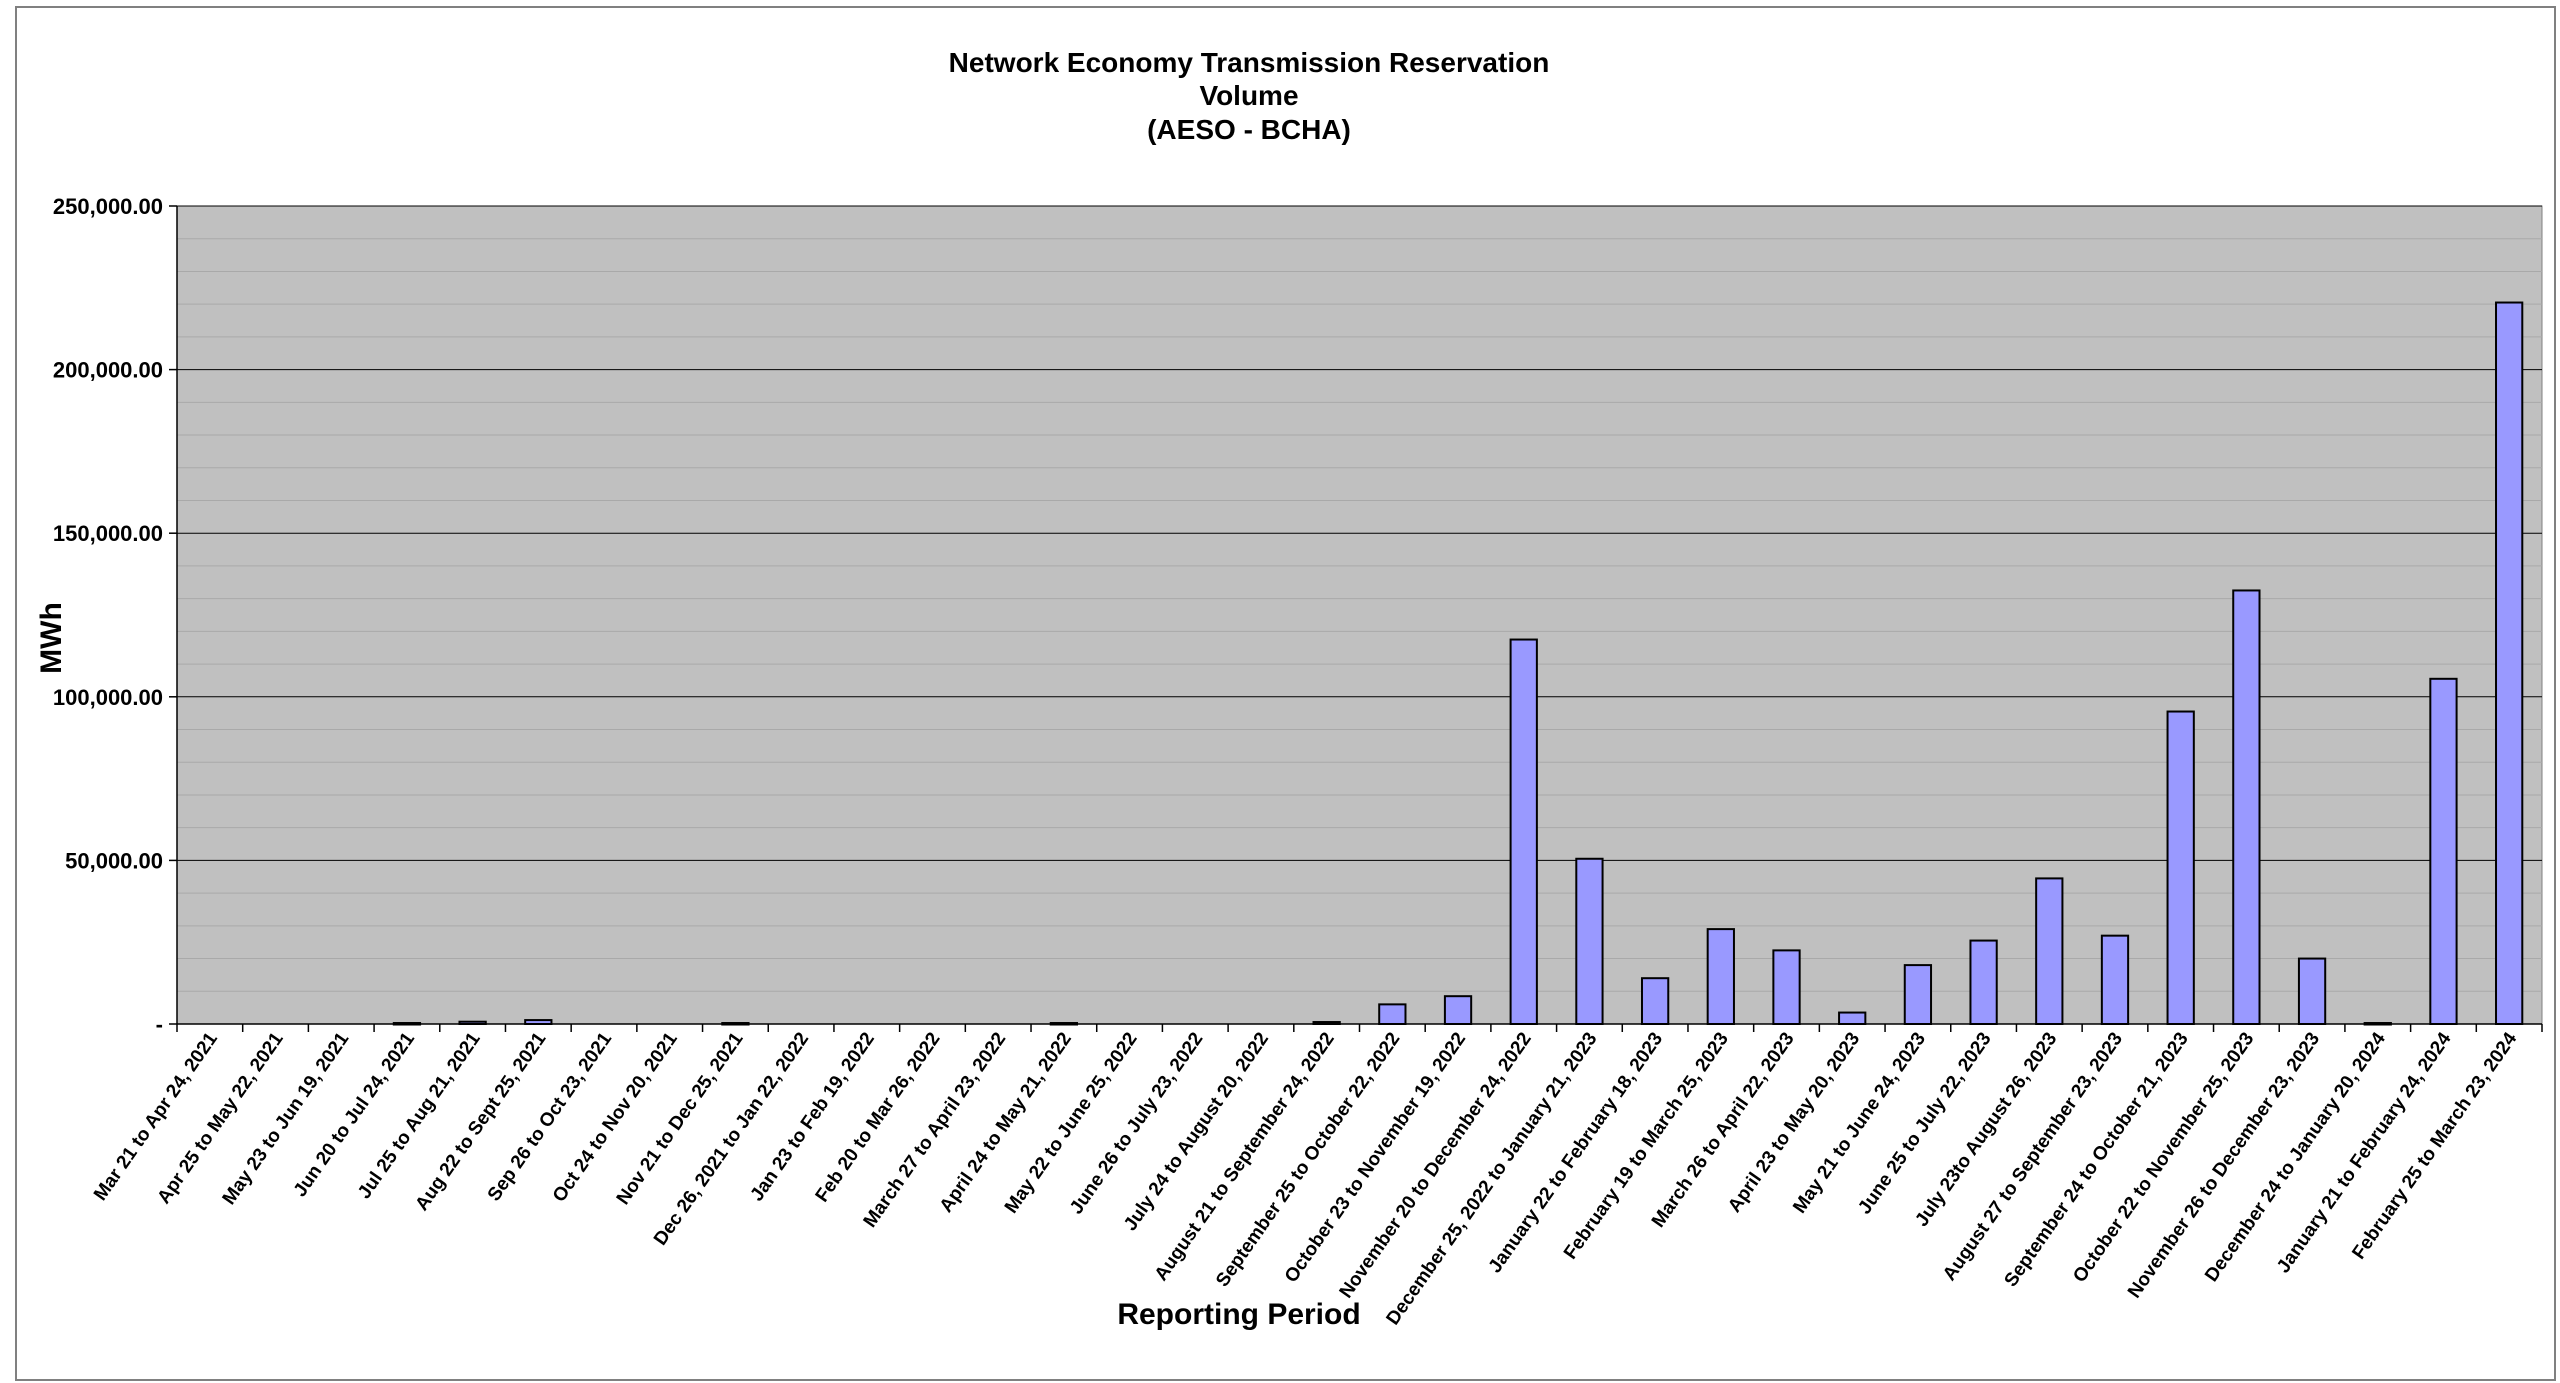 The image size is (2560, 1383). I want to click on x-tick-label: Mar 21 to Apr 24, 2021, so click(156, 1116).